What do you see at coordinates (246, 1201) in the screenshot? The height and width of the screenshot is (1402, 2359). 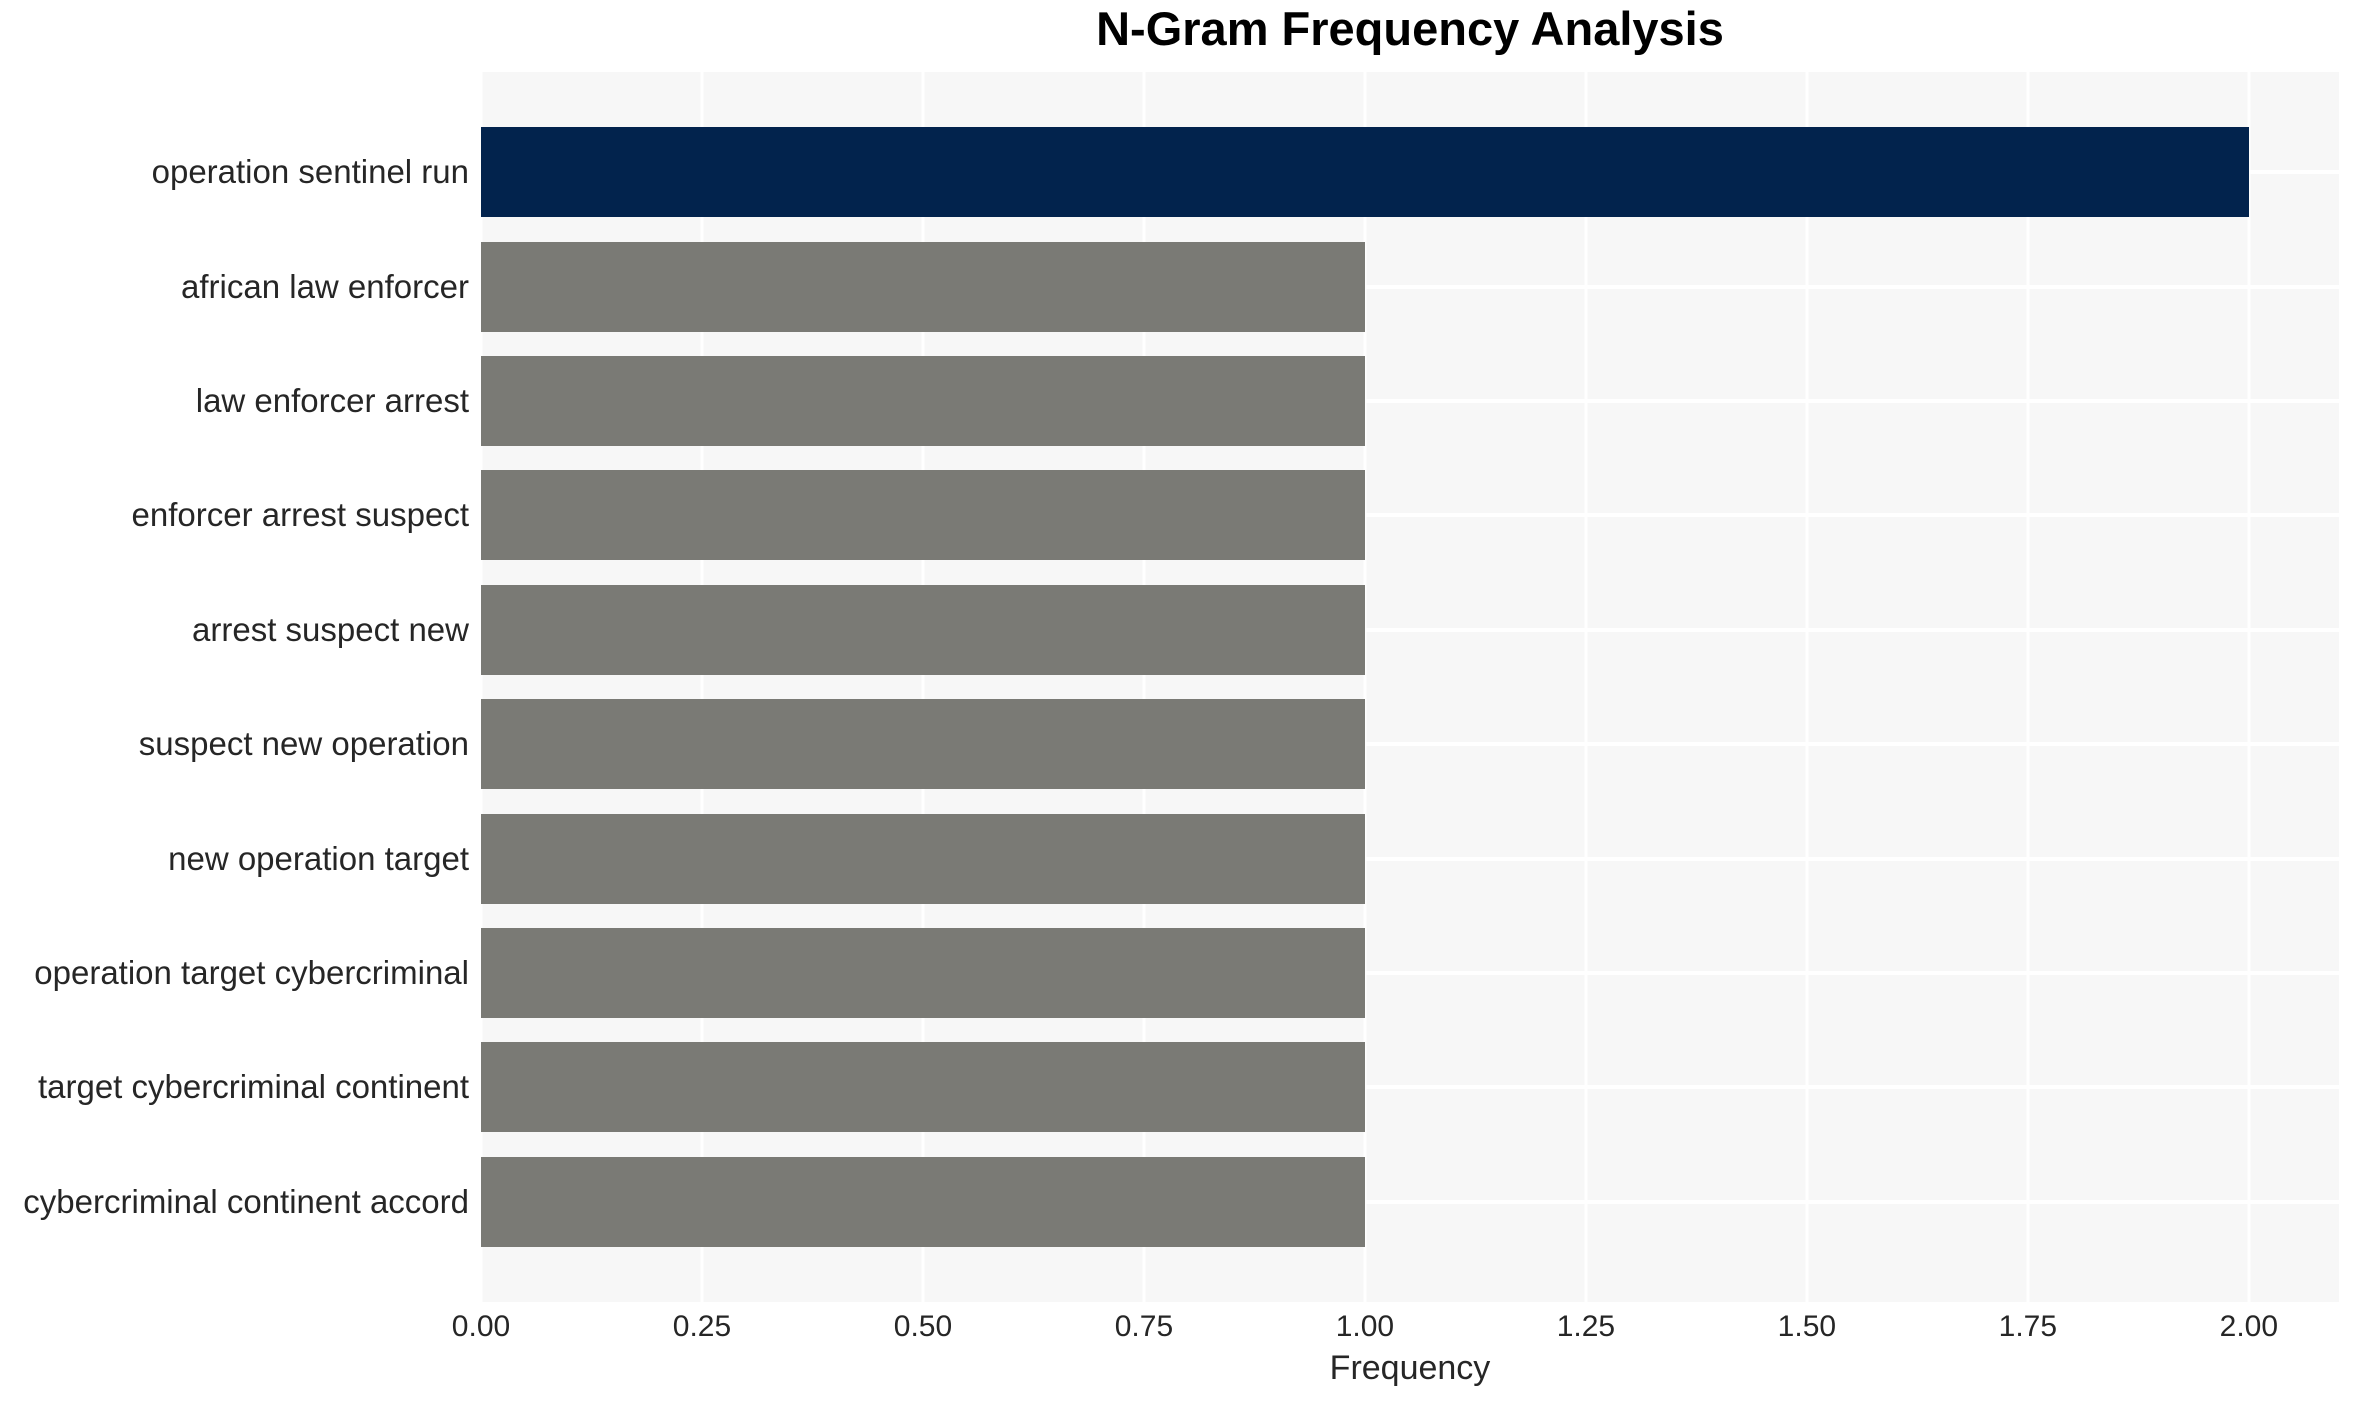 I see `y-tick-label: cybercriminal continent accord` at bounding box center [246, 1201].